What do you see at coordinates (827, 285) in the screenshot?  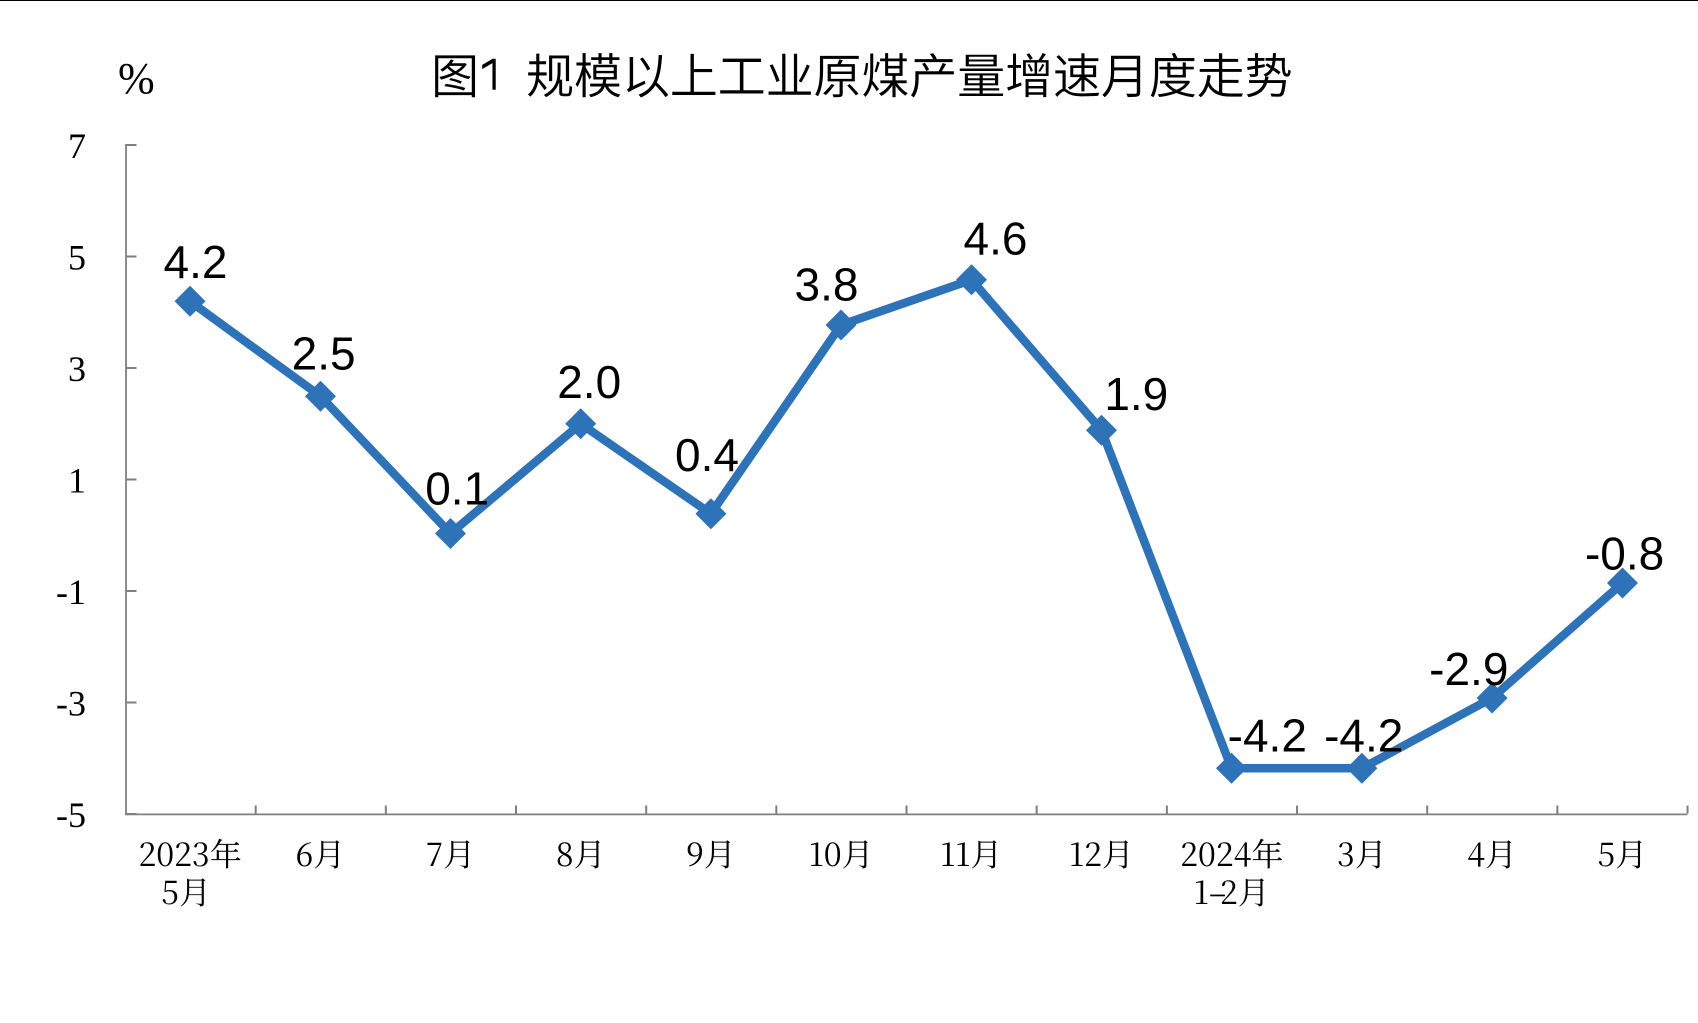 I see `svg-text: 3.8` at bounding box center [827, 285].